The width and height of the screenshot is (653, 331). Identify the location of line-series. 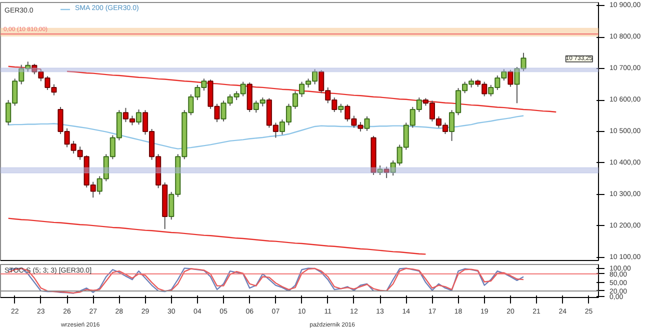
(217, 236).